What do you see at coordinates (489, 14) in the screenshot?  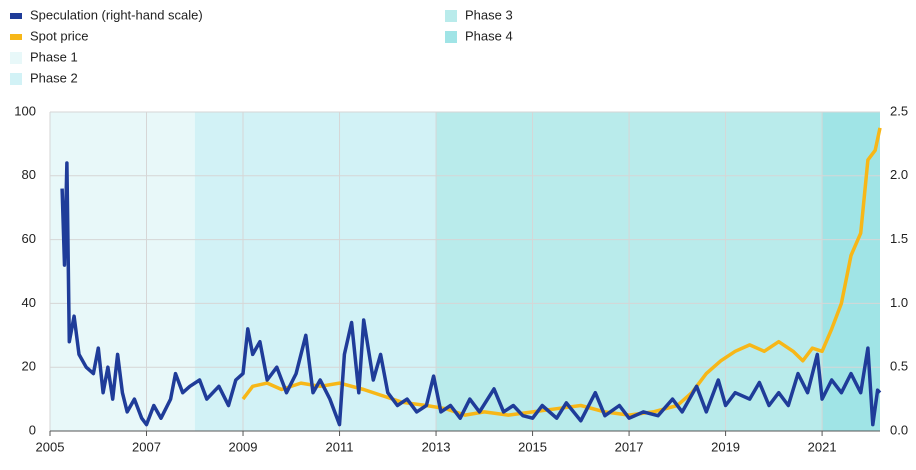 I see `legend-label: Phase 3` at bounding box center [489, 14].